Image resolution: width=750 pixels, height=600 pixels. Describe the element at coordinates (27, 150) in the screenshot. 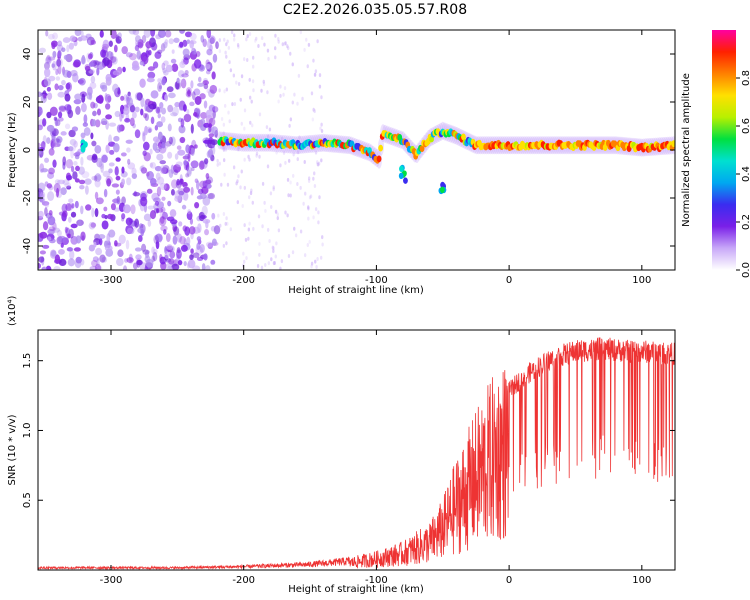

I see `y-tick-label: 0` at that location.